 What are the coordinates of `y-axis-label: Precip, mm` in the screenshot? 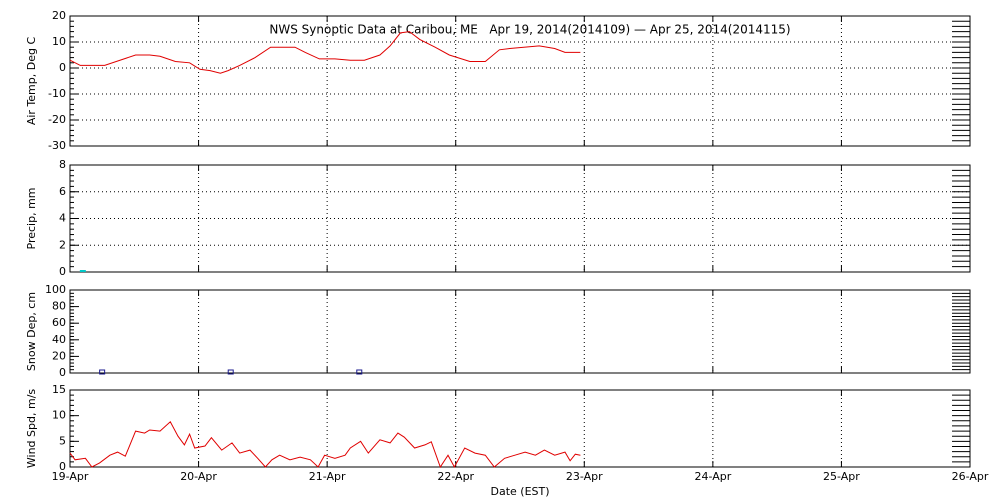 It's located at (31, 219).